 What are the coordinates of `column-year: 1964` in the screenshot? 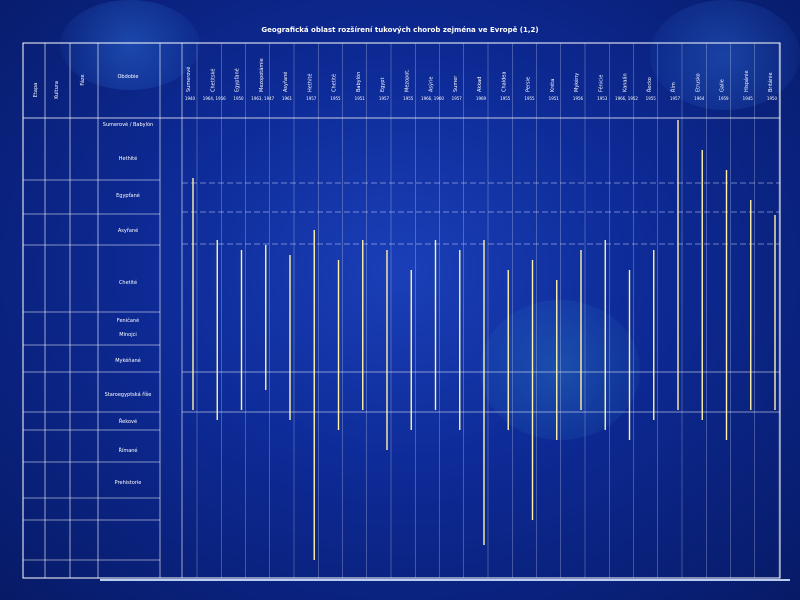 It's located at (699, 98).